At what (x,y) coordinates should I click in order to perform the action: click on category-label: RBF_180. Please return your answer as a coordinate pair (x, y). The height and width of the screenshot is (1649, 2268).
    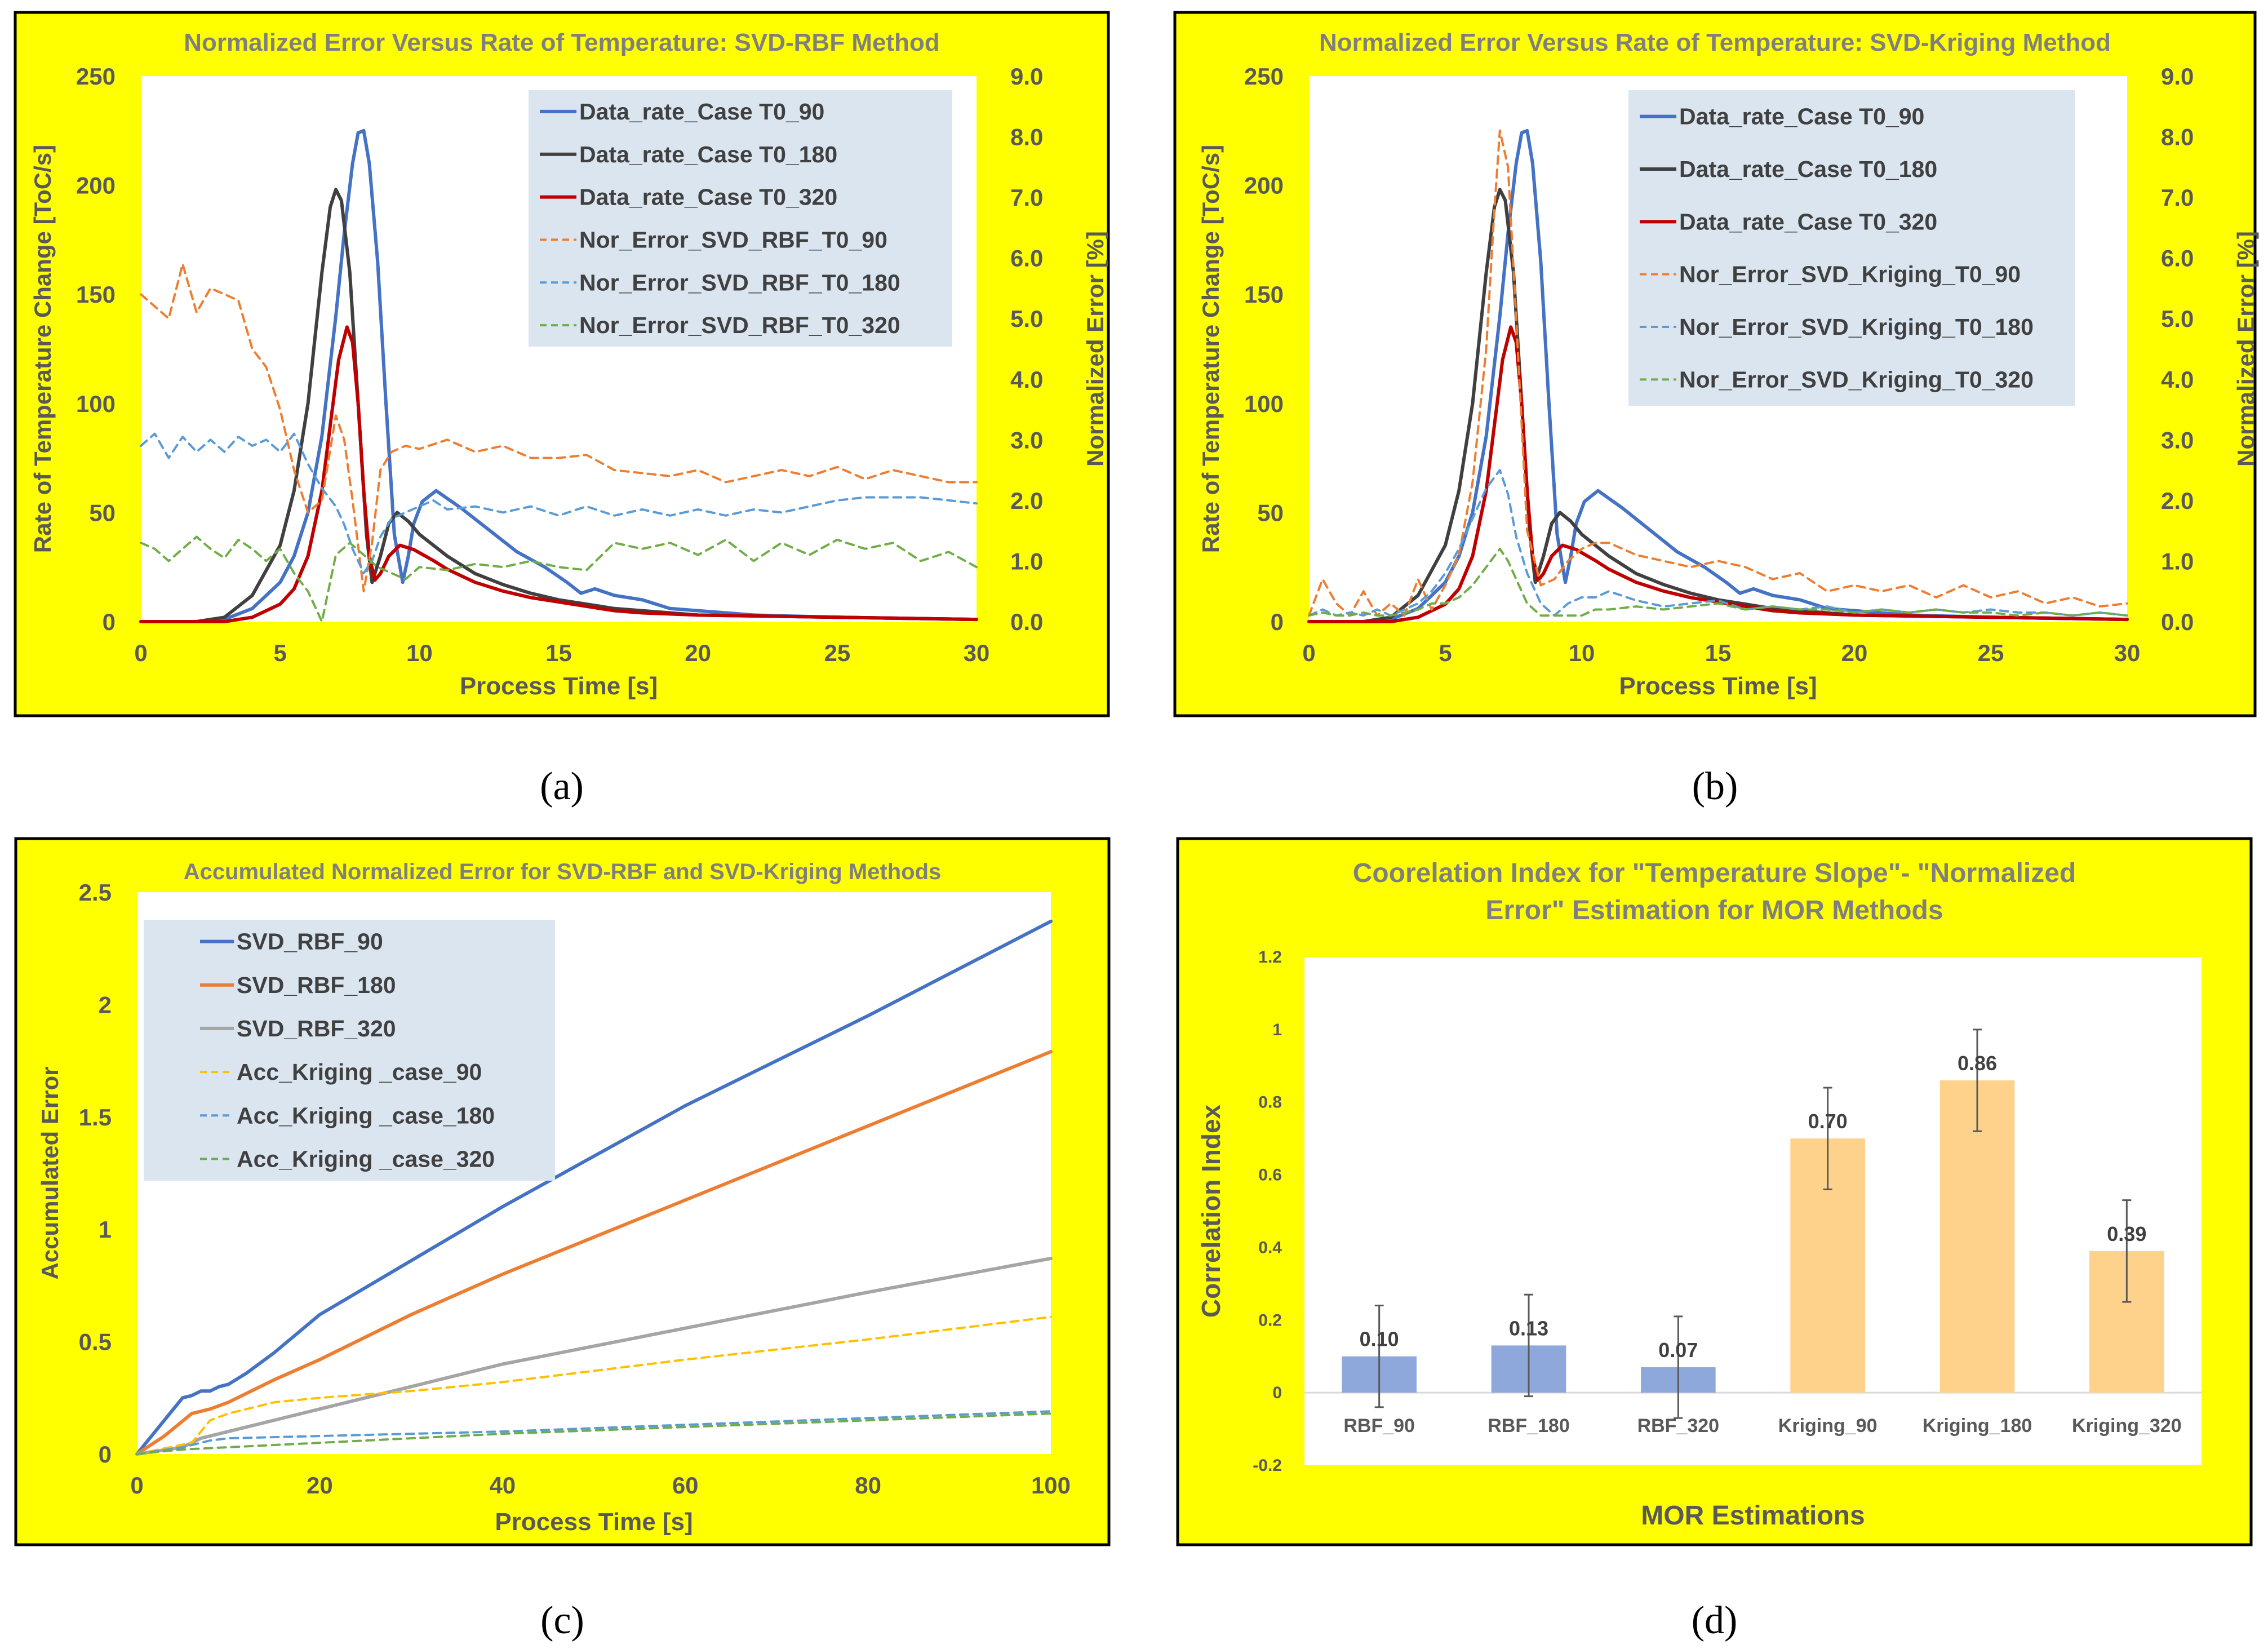
    Looking at the image, I should click on (1529, 1426).